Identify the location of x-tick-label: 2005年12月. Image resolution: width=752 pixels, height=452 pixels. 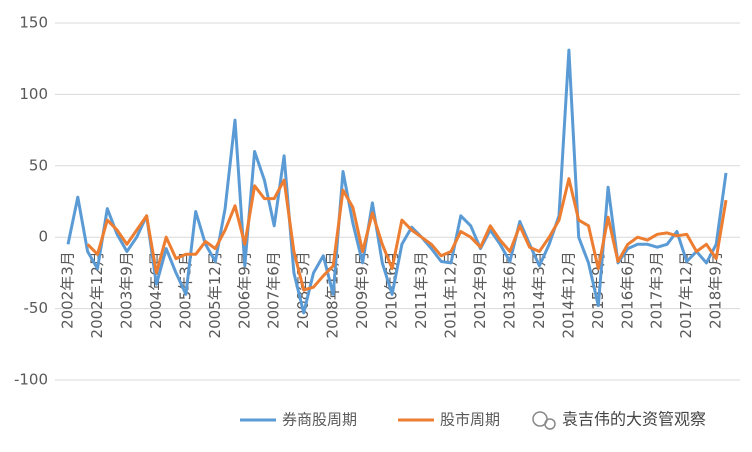
(215, 294).